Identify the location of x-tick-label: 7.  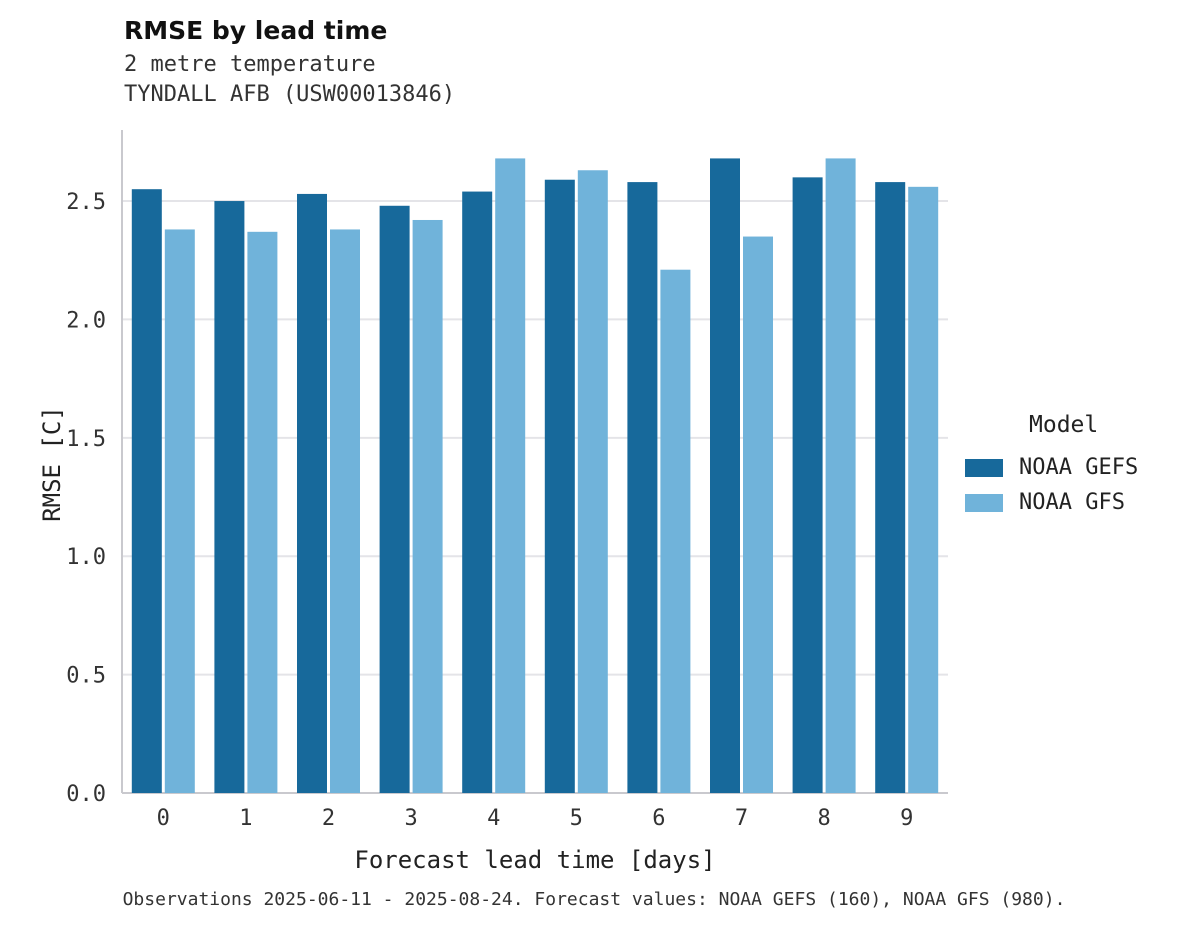
(741, 818).